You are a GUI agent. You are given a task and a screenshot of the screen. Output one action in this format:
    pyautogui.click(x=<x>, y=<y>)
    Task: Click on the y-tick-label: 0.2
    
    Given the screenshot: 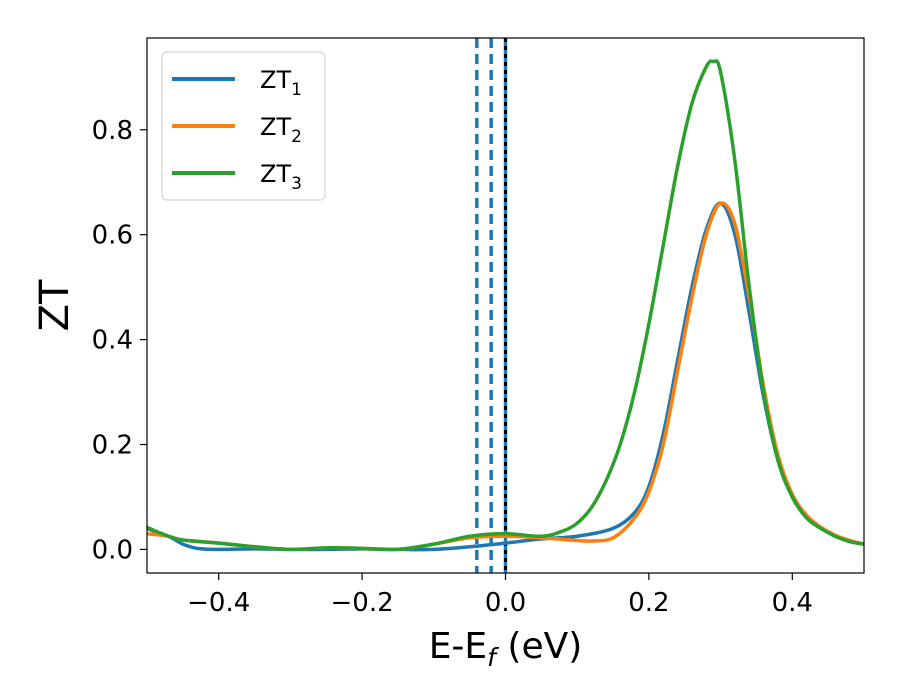 What is the action you would take?
    pyautogui.click(x=112, y=445)
    